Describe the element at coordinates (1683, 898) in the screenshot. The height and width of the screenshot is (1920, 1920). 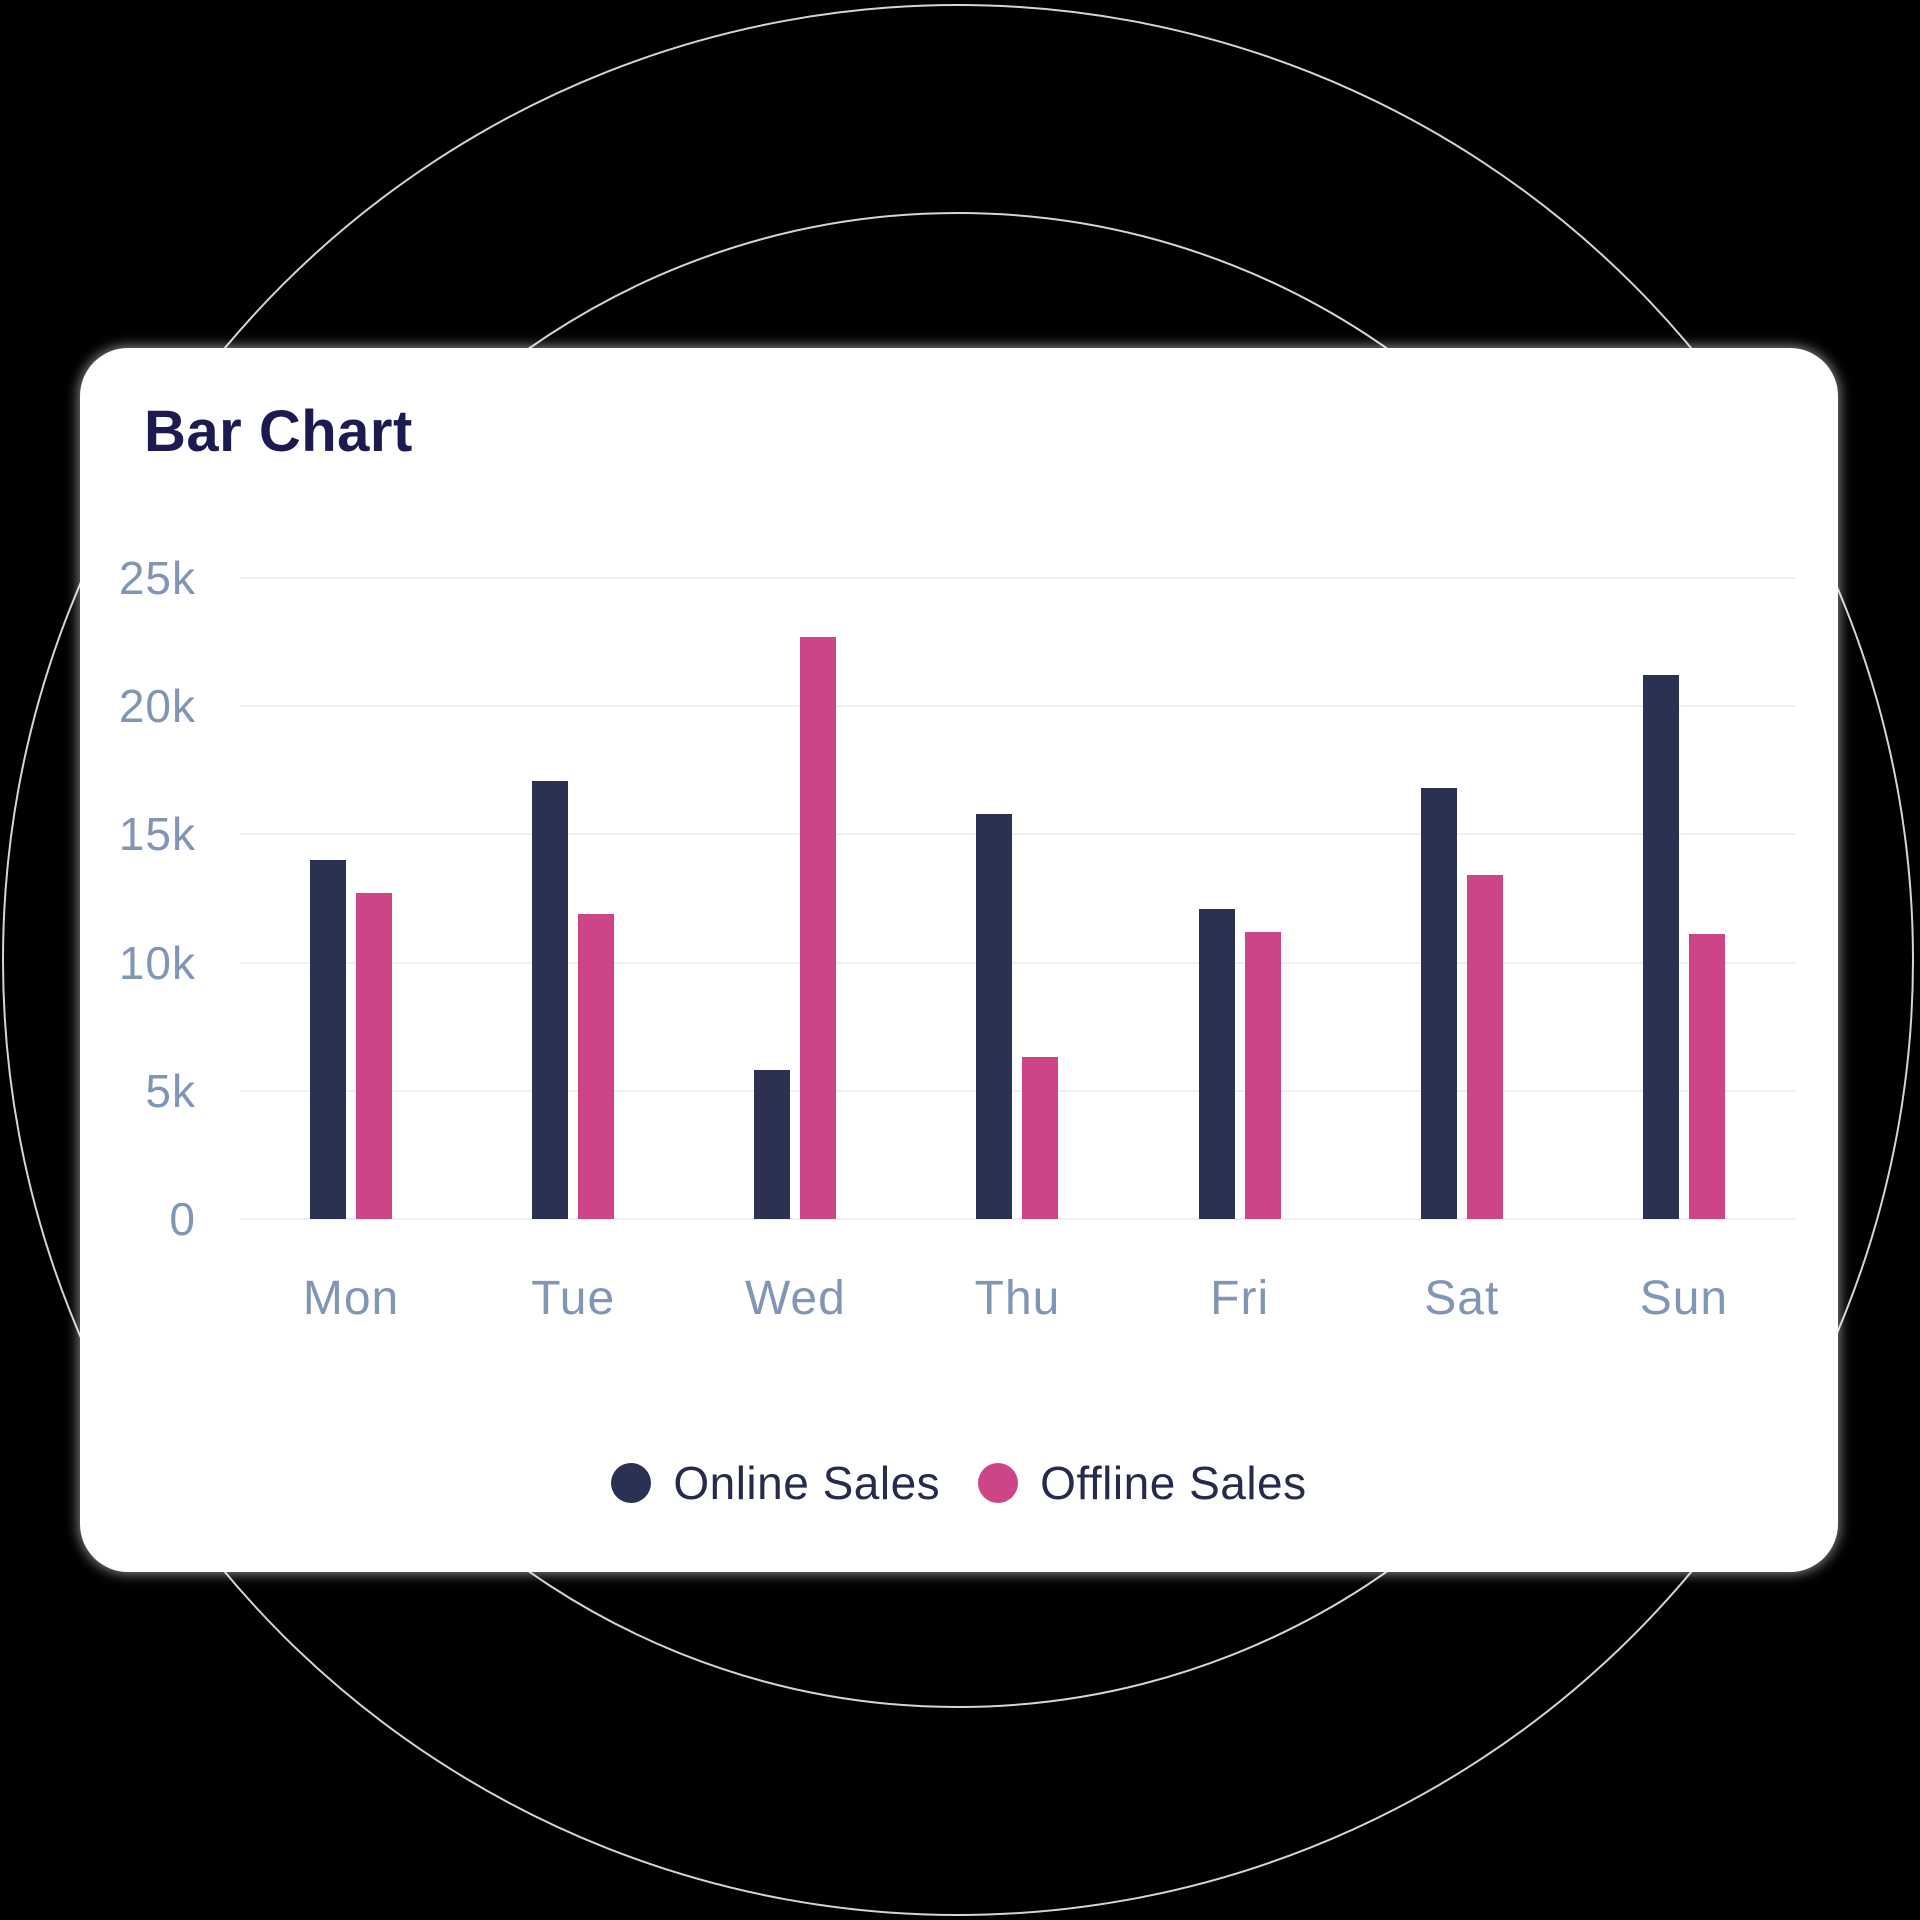
I see `bar-pair-sun` at that location.